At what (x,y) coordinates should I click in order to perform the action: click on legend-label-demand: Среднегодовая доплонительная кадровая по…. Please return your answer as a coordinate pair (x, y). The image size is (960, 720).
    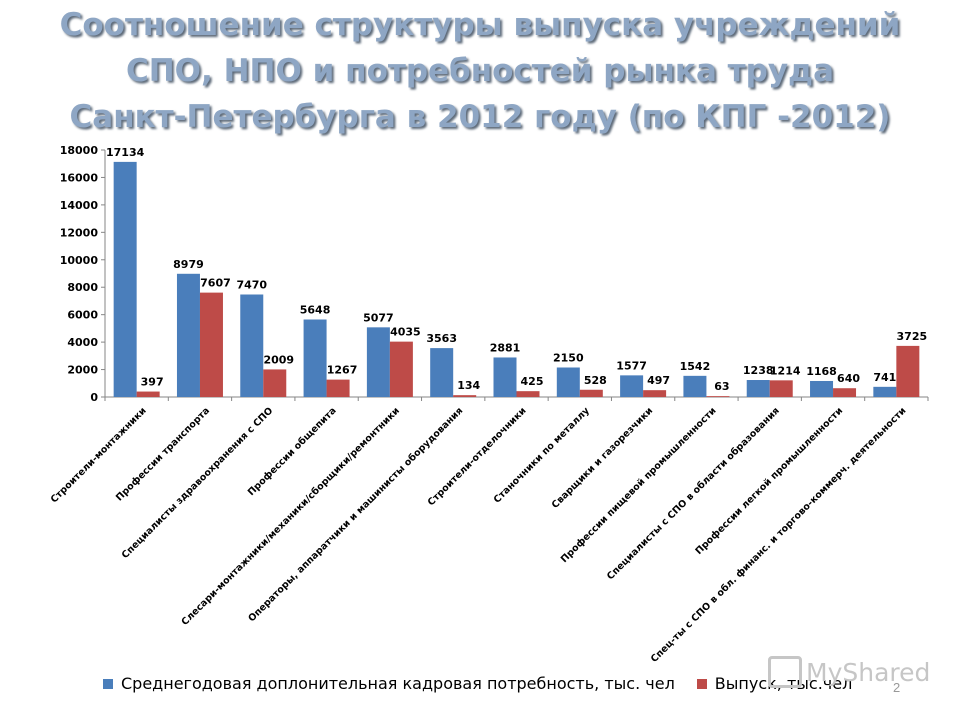
    Looking at the image, I should click on (398, 683).